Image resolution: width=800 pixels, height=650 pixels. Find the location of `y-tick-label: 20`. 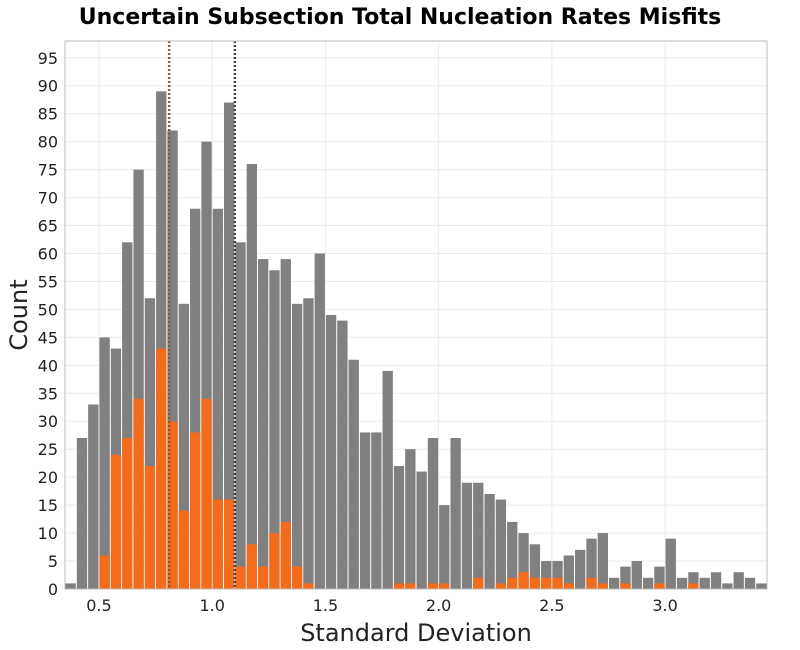

y-tick-label: 20 is located at coordinates (48, 477).